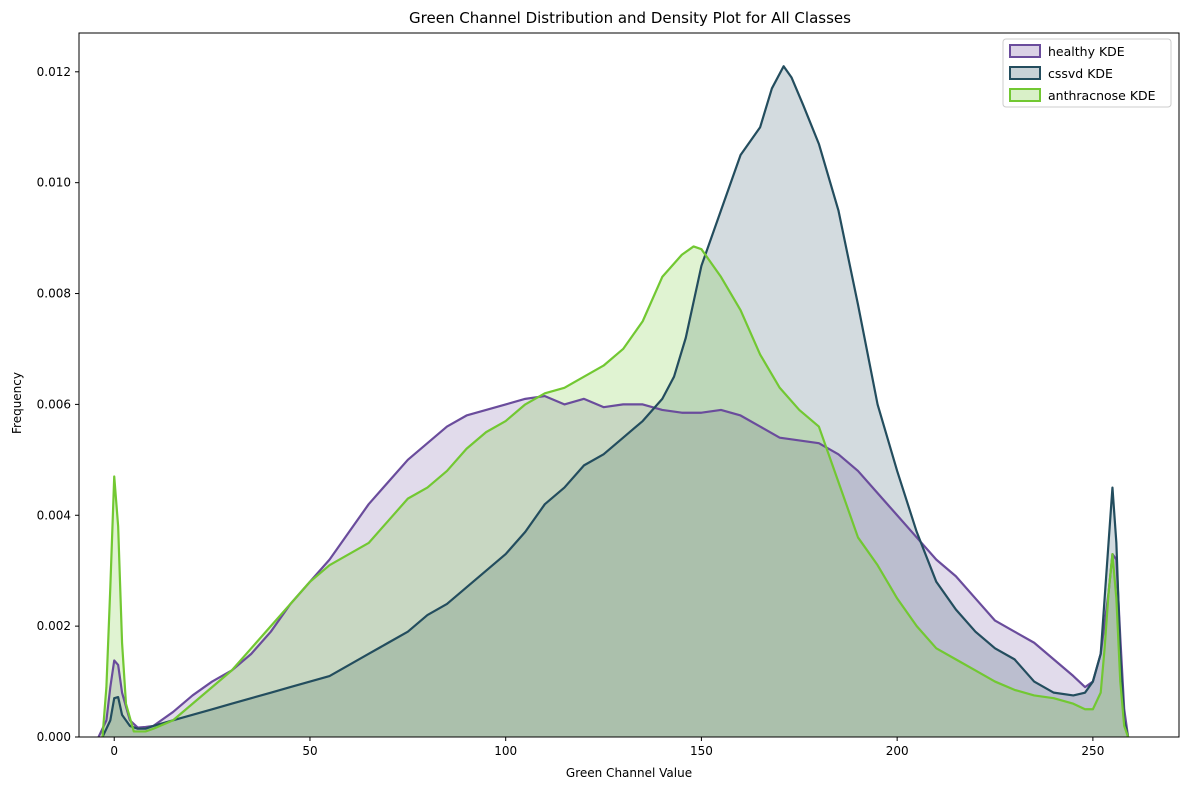  I want to click on legend-swatch-anthracnose-kde, so click(1025, 95).